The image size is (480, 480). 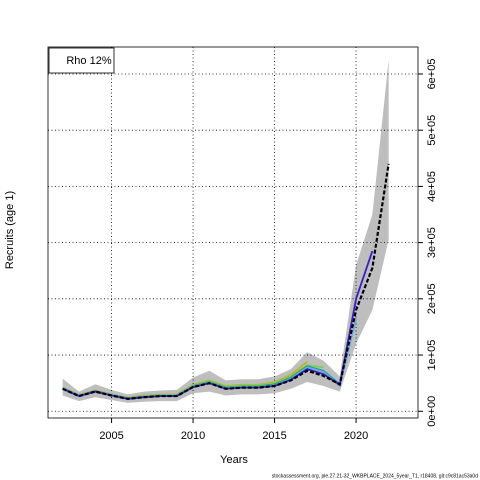 What do you see at coordinates (10, 230) in the screenshot?
I see `y-axis-label: Recruits (age 1)` at bounding box center [10, 230].